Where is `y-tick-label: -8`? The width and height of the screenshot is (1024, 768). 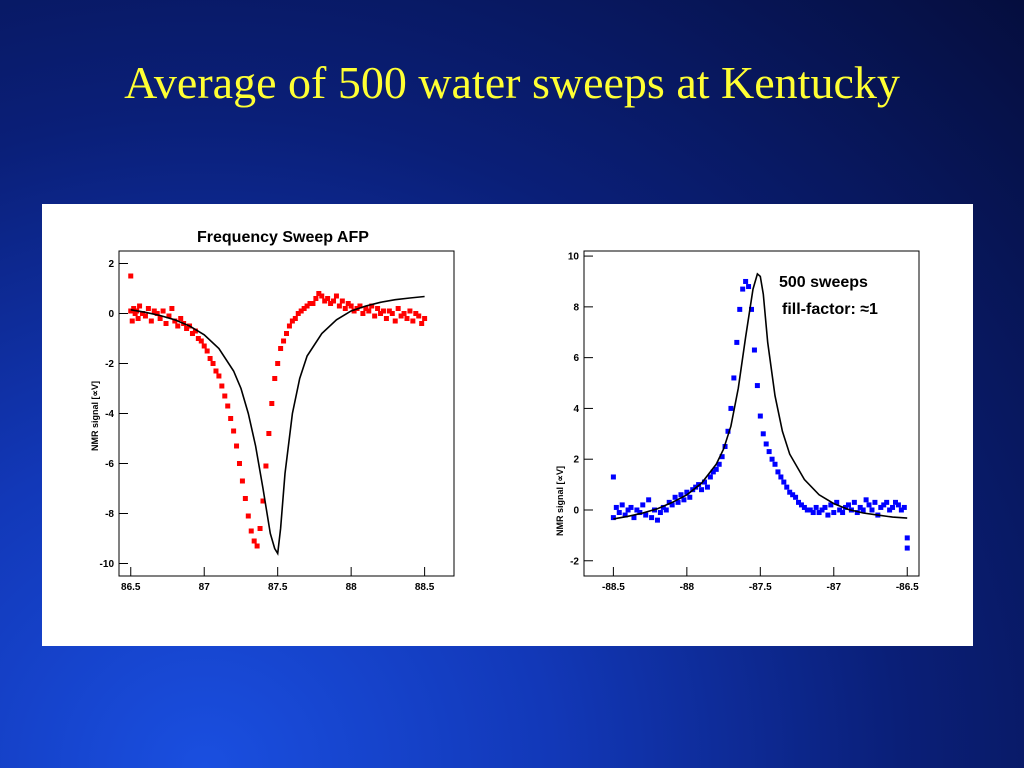
y-tick-label: -8 is located at coordinates (109, 514).